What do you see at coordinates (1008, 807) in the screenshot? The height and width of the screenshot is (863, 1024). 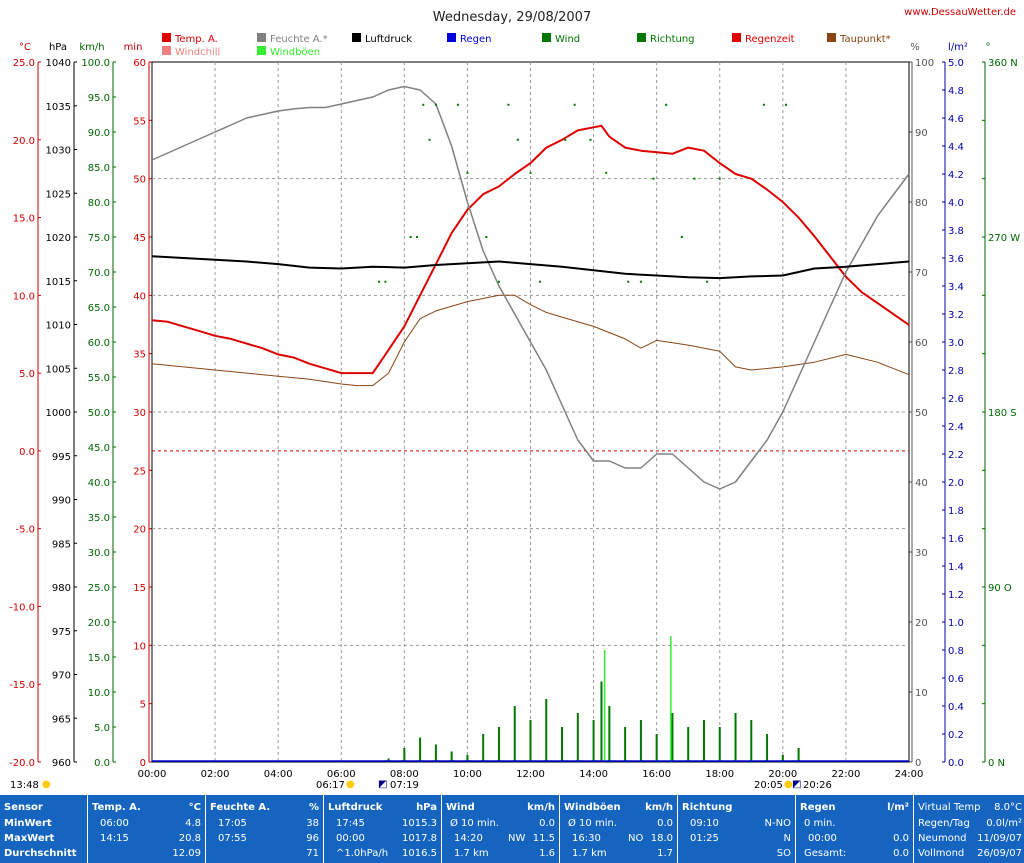 I see `value: 8.0°C` at bounding box center [1008, 807].